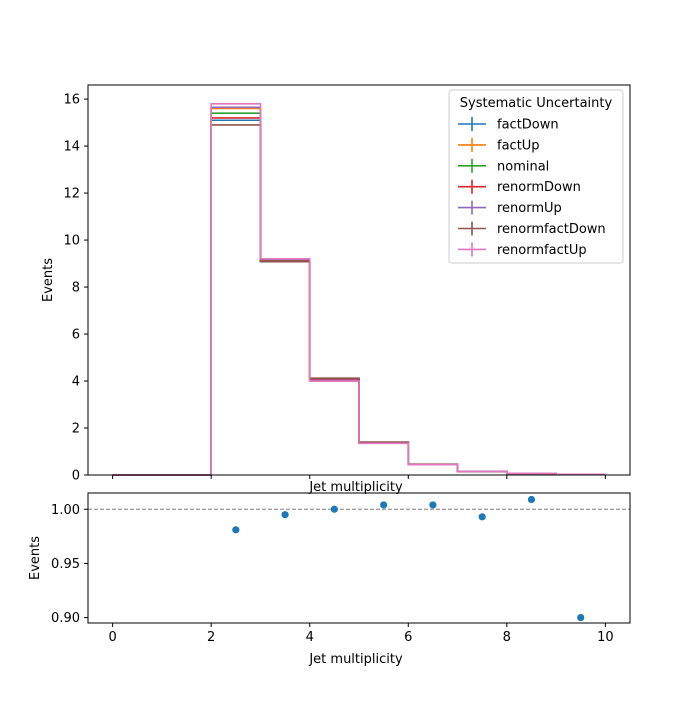  What do you see at coordinates (76, 429) in the screenshot?
I see `top-y-tick-label: 2` at bounding box center [76, 429].